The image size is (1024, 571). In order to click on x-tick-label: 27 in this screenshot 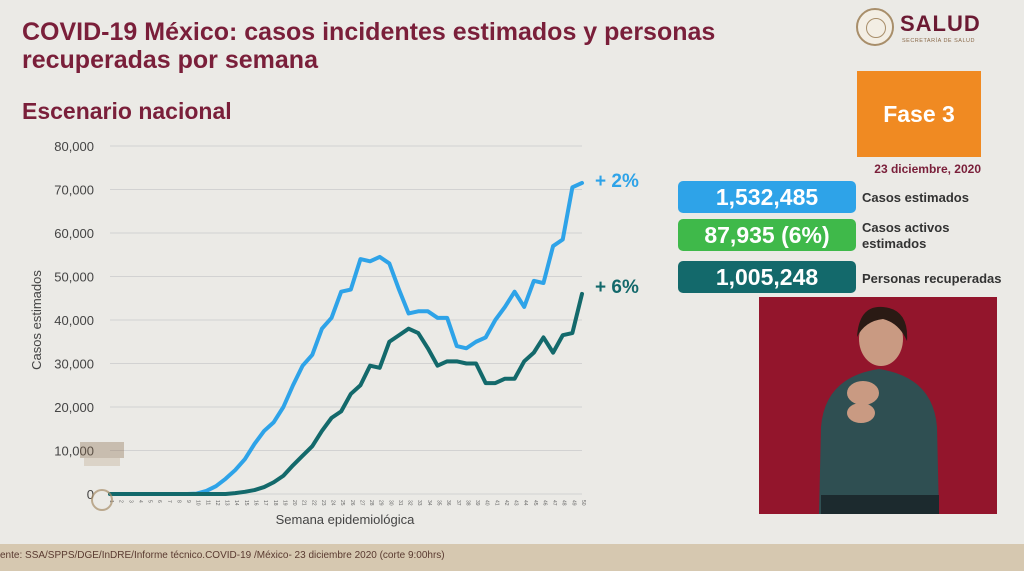, I will do `click(361, 503)`.